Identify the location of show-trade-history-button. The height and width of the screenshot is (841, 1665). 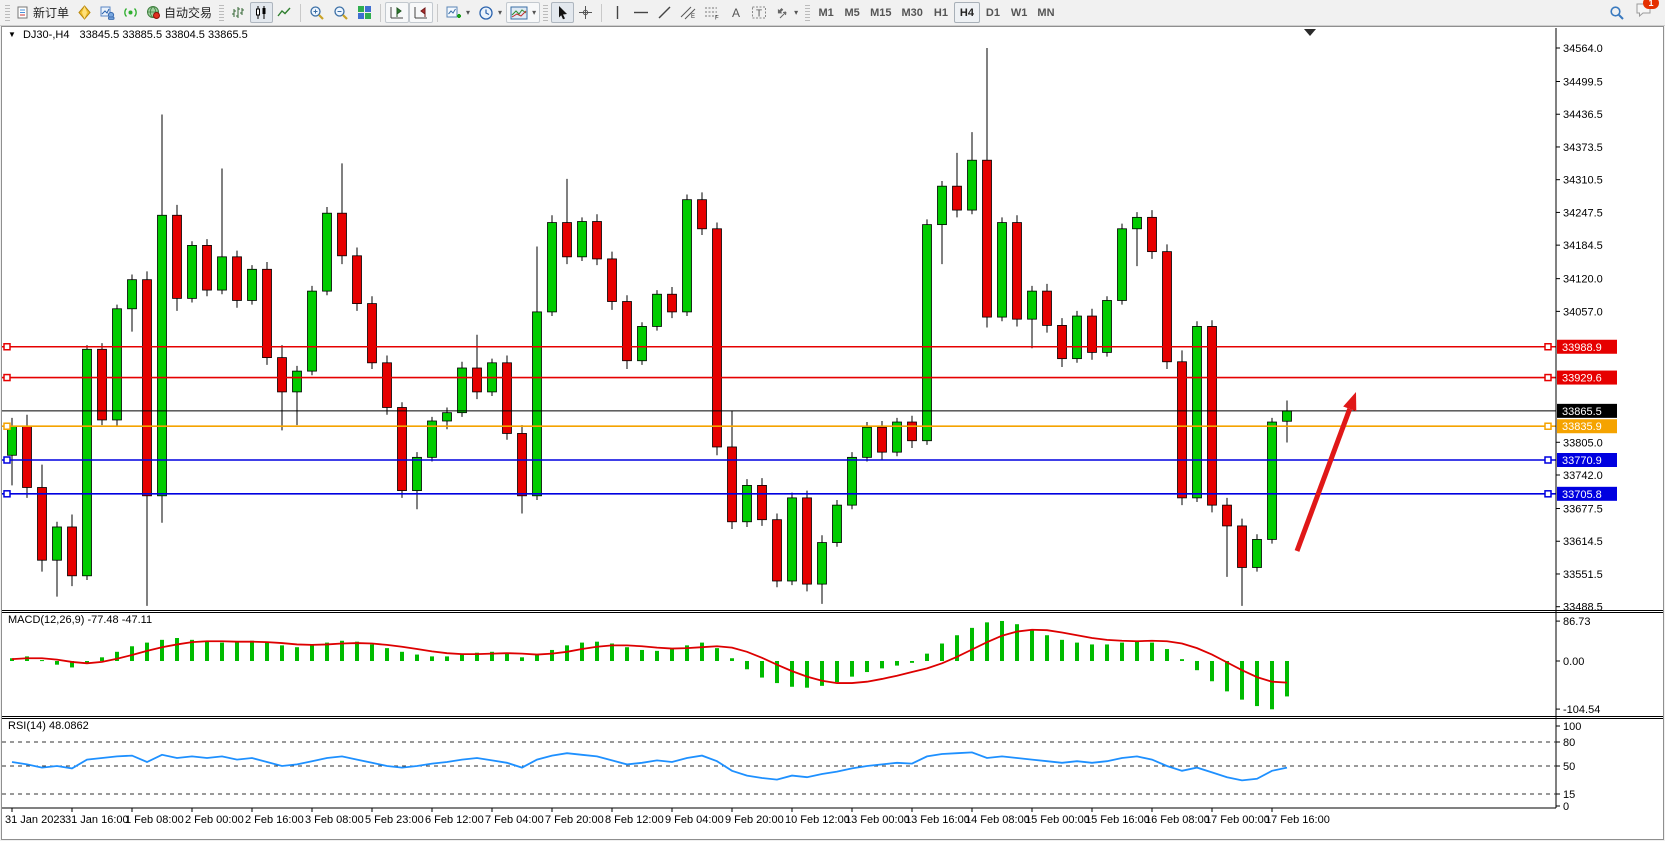
(421, 12).